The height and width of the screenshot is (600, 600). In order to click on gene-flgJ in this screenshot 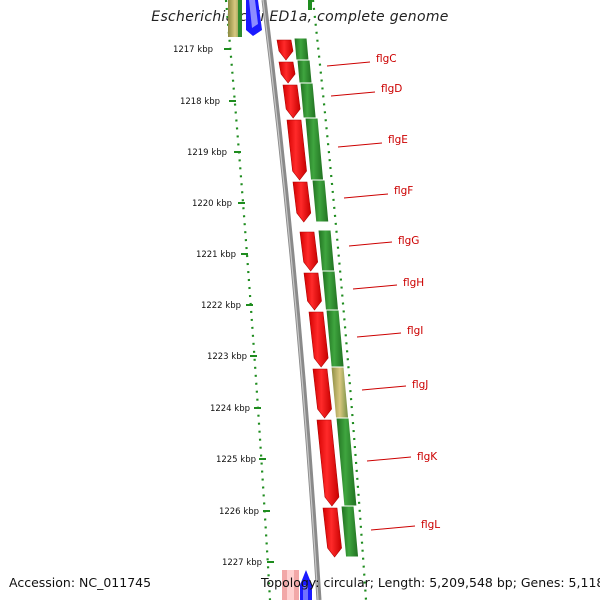, I will do `click(331, 392)`.